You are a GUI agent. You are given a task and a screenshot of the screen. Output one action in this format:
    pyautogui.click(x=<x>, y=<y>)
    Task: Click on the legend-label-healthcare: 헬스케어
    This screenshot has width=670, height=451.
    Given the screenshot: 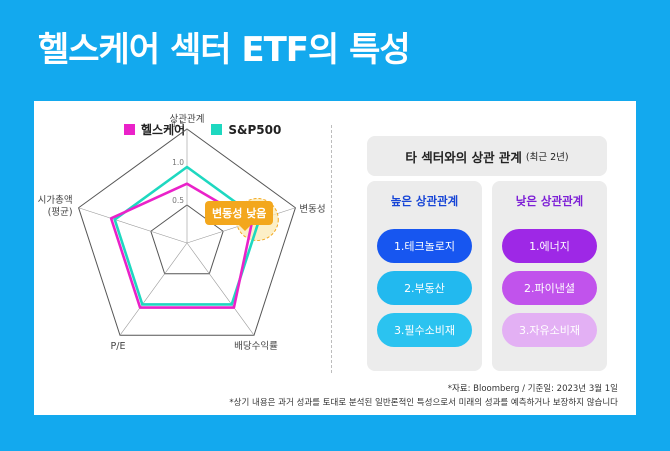 What is the action you would take?
    pyautogui.click(x=163, y=130)
    